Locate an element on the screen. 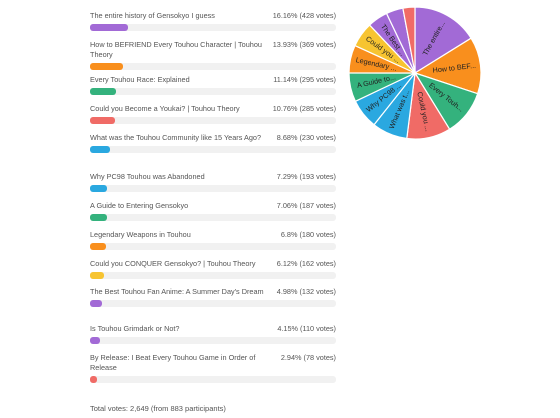  poll-option-label: Legendary Weapons in Touhou is located at coordinates (140, 234).